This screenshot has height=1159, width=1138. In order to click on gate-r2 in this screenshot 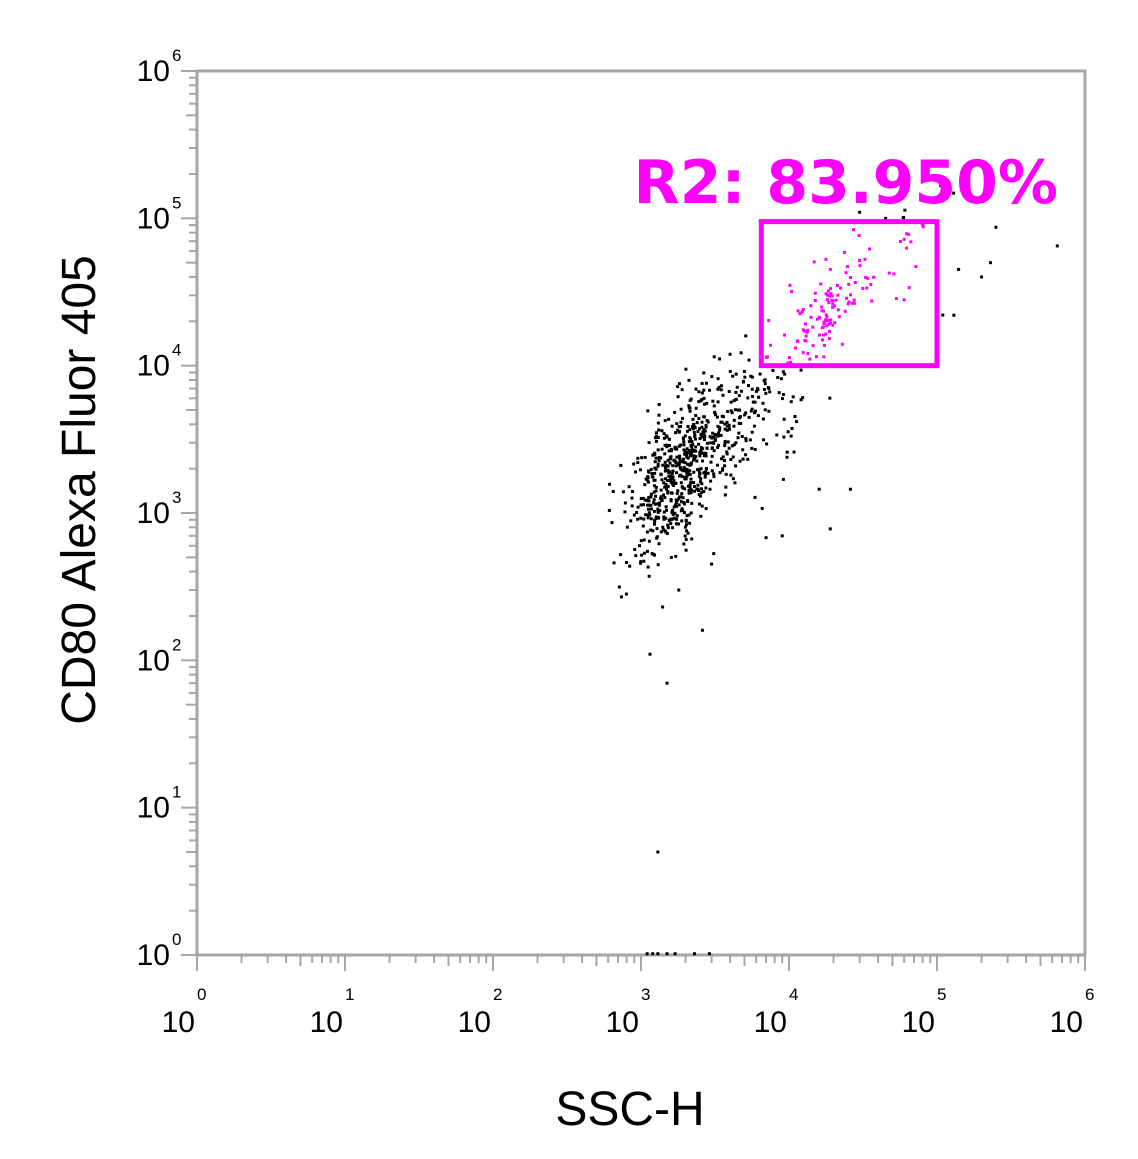, I will do `click(849, 294)`.